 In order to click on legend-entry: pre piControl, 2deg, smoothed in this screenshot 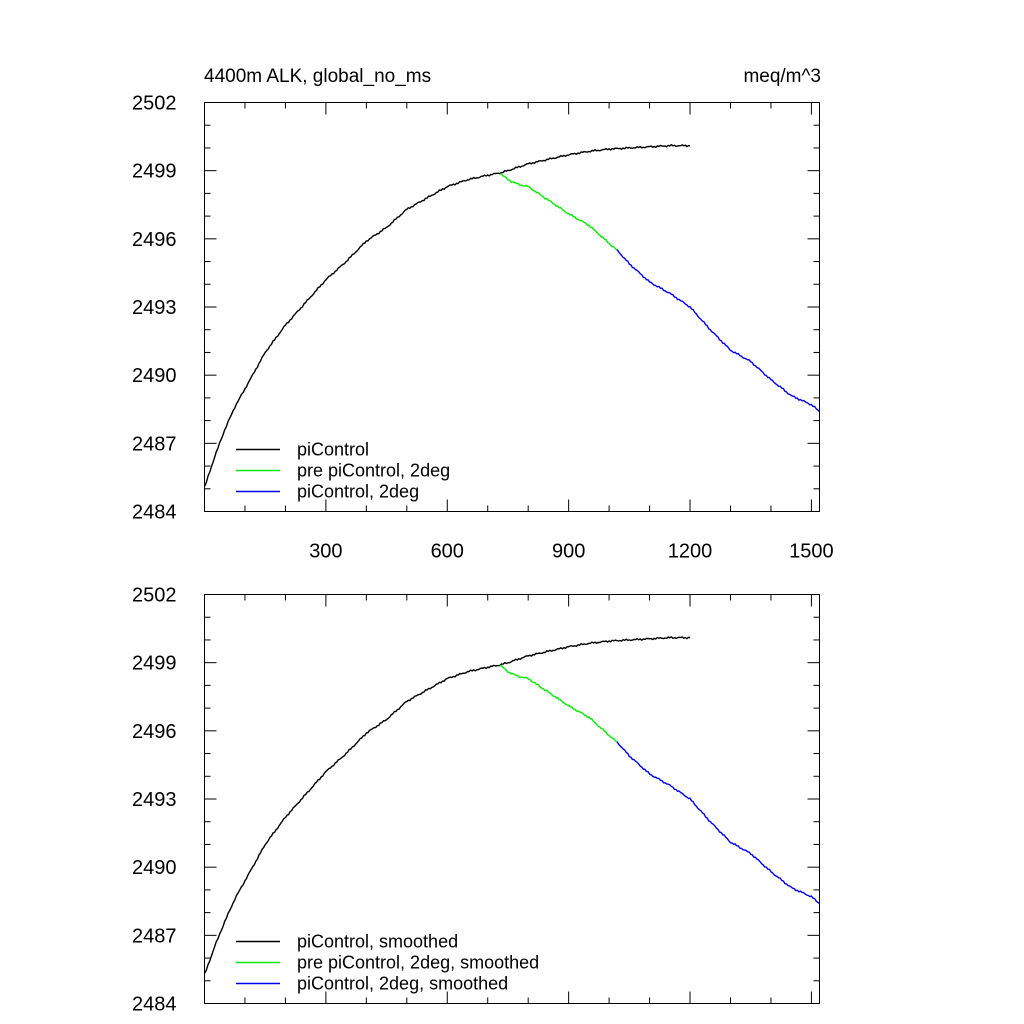, I will do `click(387, 963)`.